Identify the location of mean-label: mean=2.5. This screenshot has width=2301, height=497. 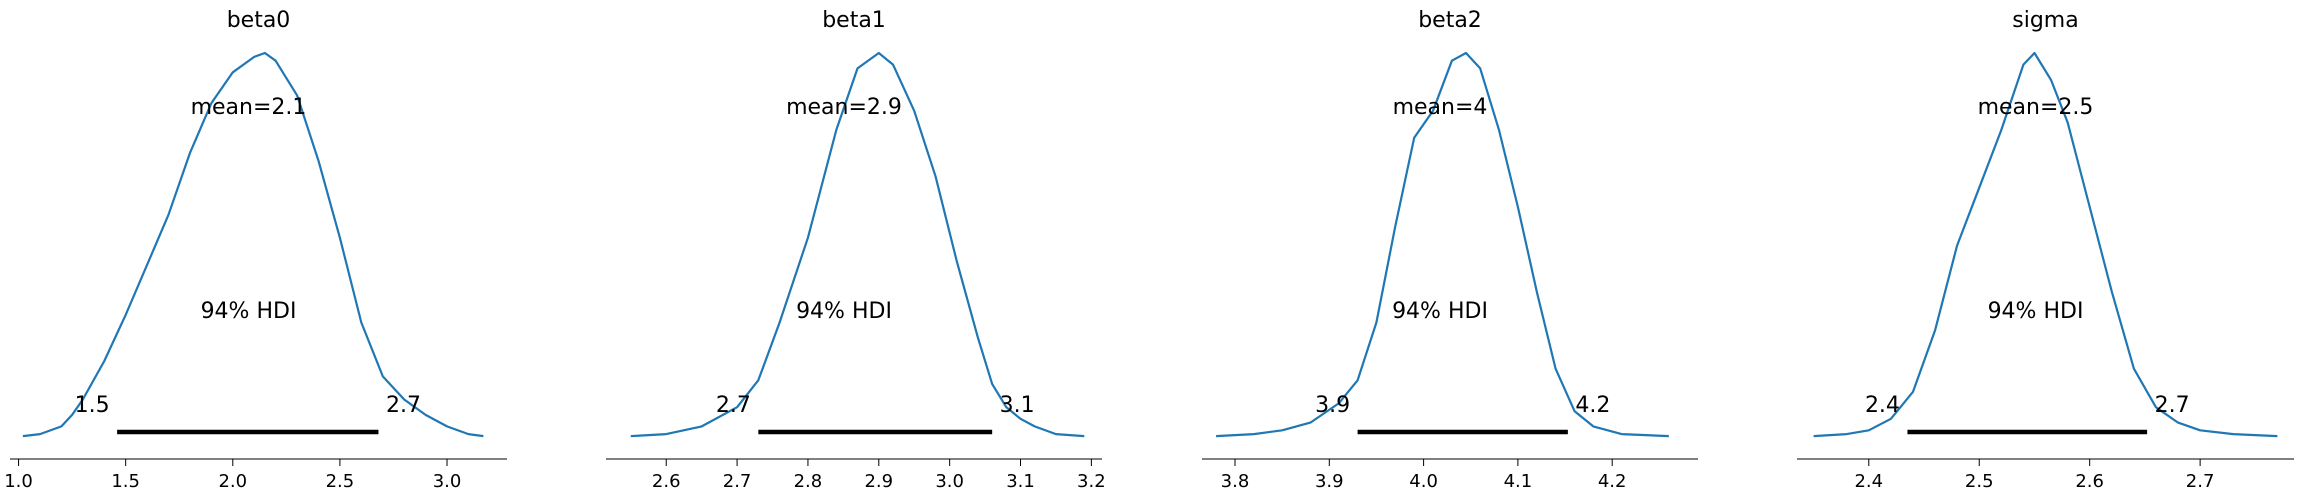
(2036, 107).